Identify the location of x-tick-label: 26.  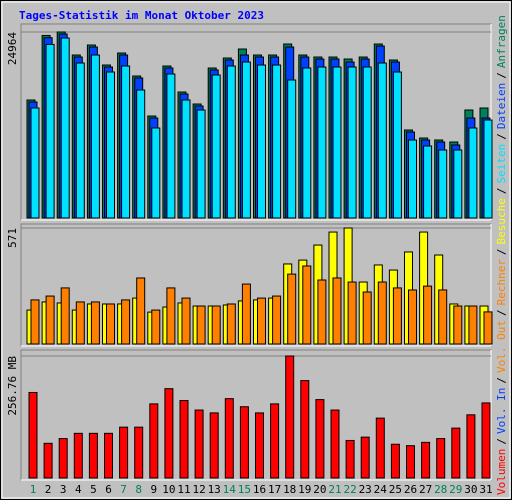
(410, 489).